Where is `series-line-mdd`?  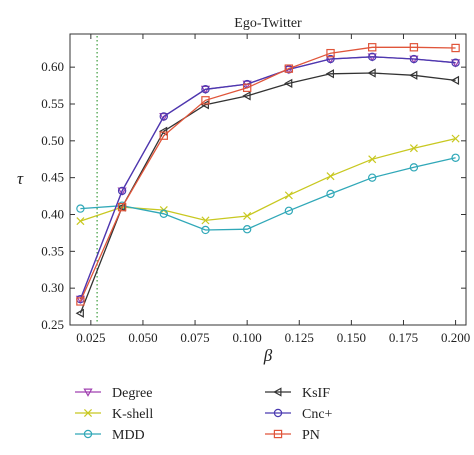 series-line-mdd is located at coordinates (268, 194).